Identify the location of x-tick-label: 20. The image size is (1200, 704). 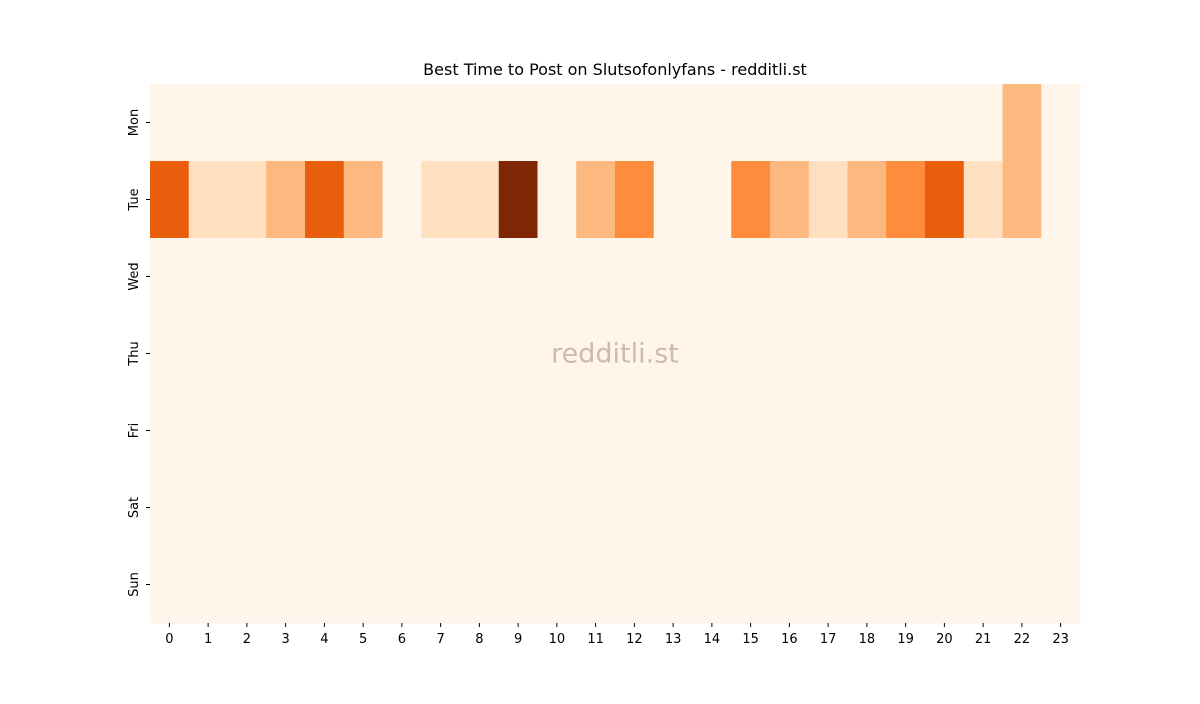
(944, 639).